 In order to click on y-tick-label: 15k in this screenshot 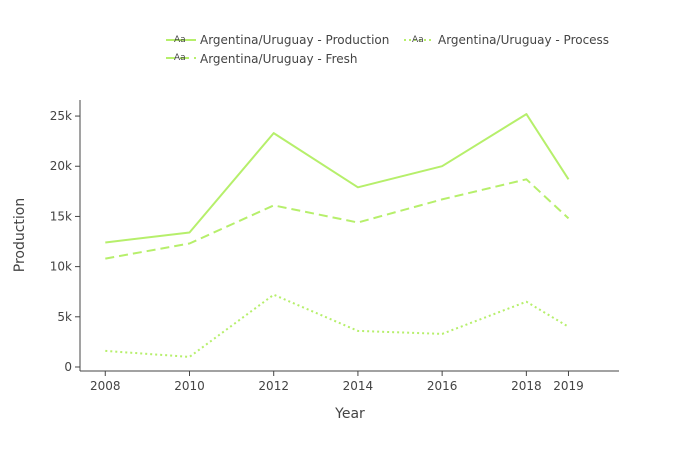, I will do `click(61, 216)`.